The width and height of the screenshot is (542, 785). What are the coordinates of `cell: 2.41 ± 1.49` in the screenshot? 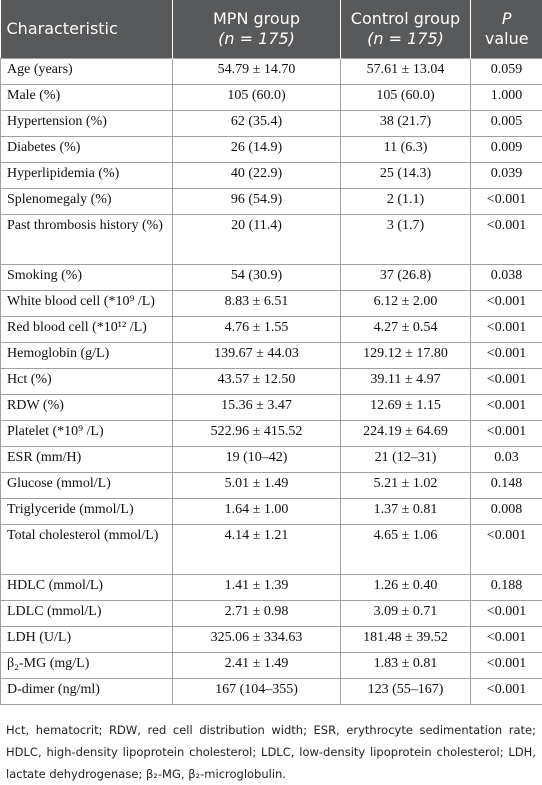 It's located at (257, 666).